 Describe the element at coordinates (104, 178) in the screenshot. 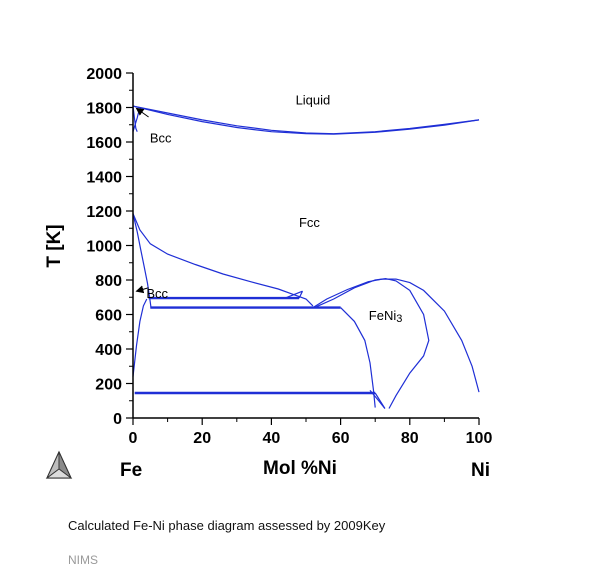

I see `y-tick-label: 1400` at that location.